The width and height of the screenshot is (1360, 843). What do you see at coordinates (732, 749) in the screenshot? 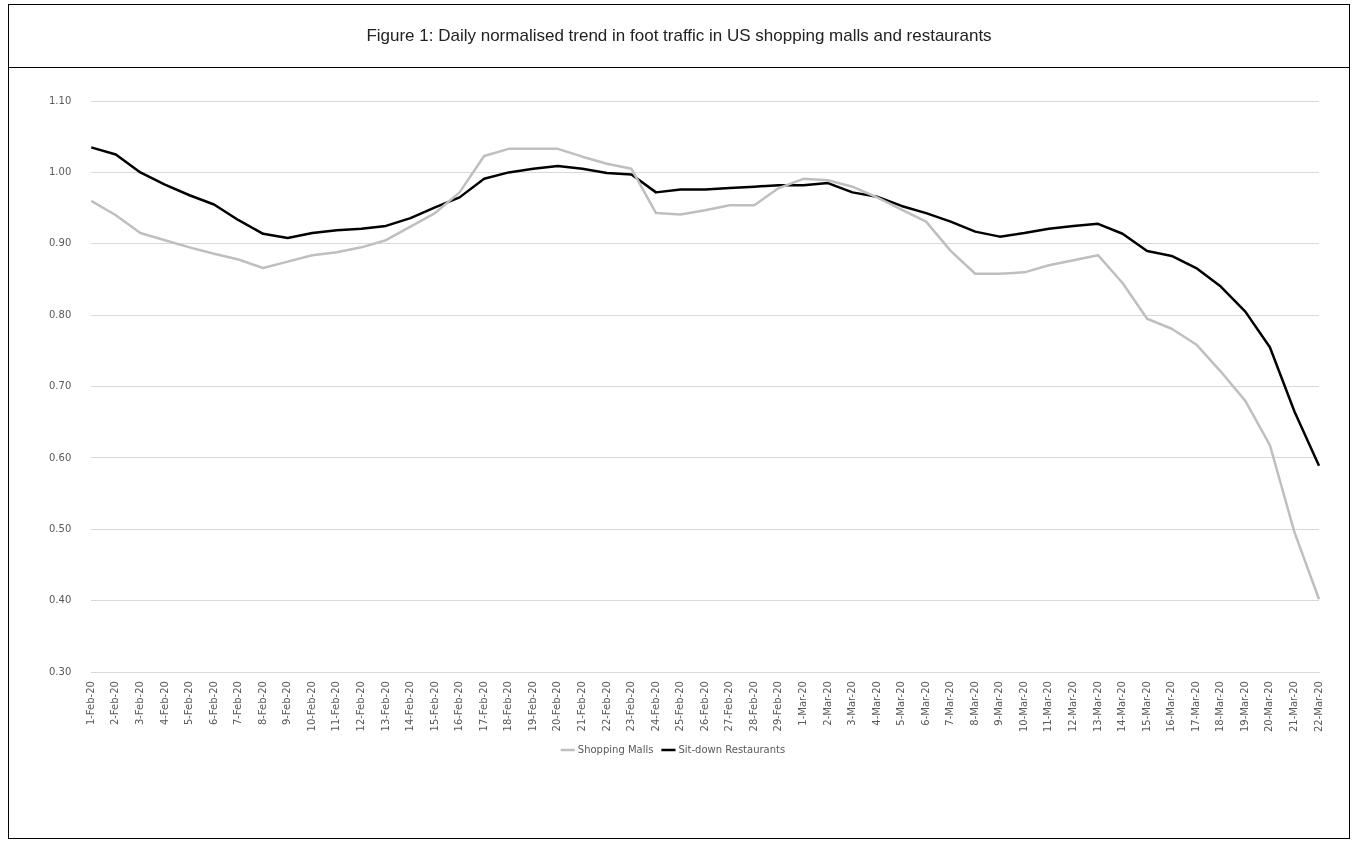
I see `legend-label: Sit-down Restaurants` at bounding box center [732, 749].